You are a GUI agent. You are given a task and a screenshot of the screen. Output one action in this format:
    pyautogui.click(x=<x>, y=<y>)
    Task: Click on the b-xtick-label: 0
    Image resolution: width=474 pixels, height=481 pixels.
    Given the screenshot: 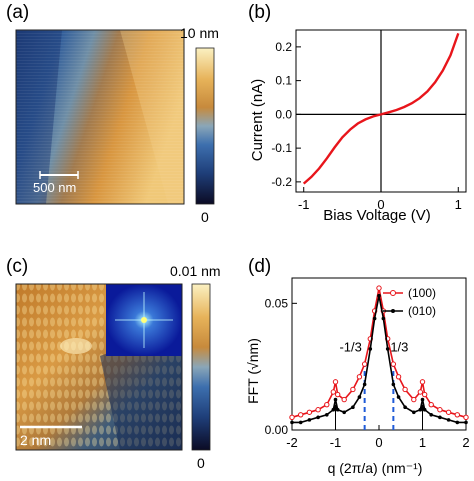 What is the action you would take?
    pyautogui.click(x=380, y=204)
    